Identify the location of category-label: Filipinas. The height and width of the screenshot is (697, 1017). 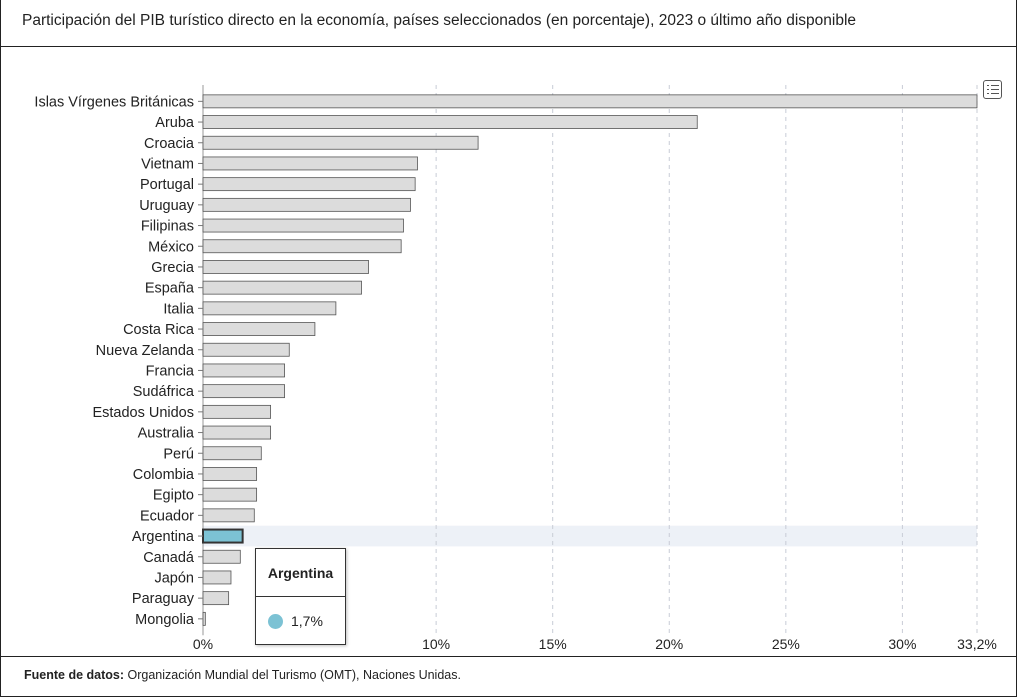
(167, 227).